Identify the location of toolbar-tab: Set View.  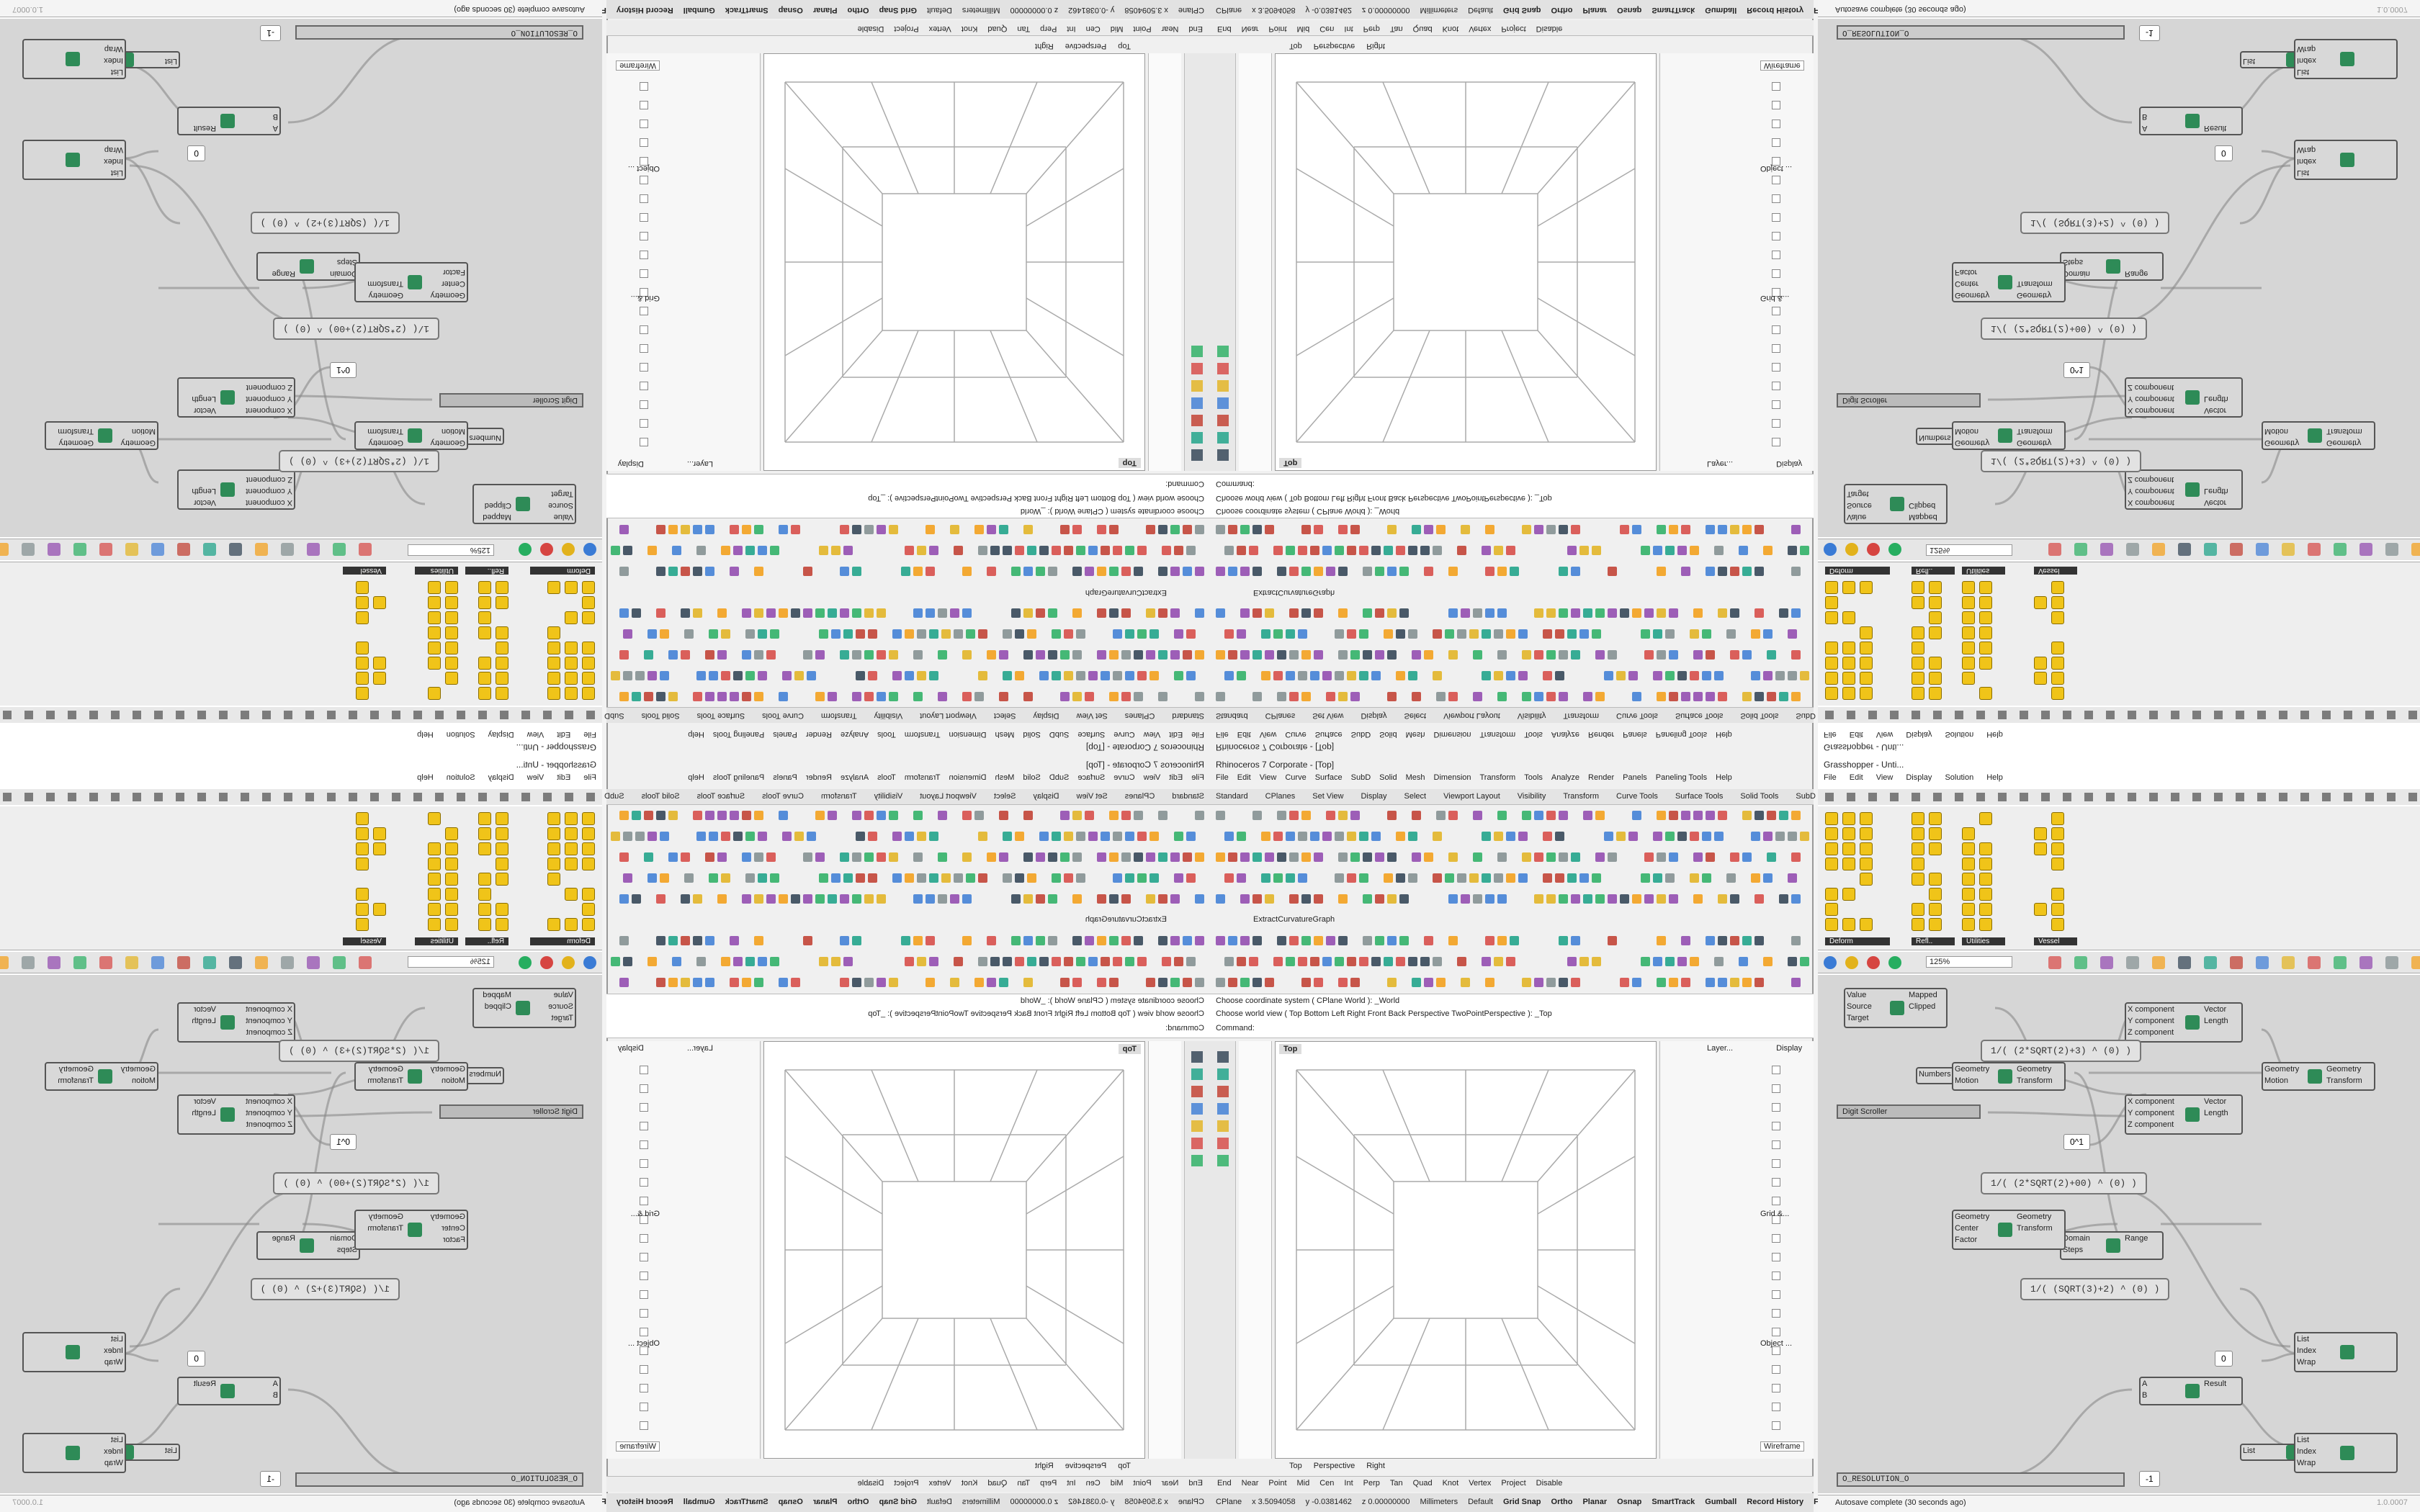
(1328, 796).